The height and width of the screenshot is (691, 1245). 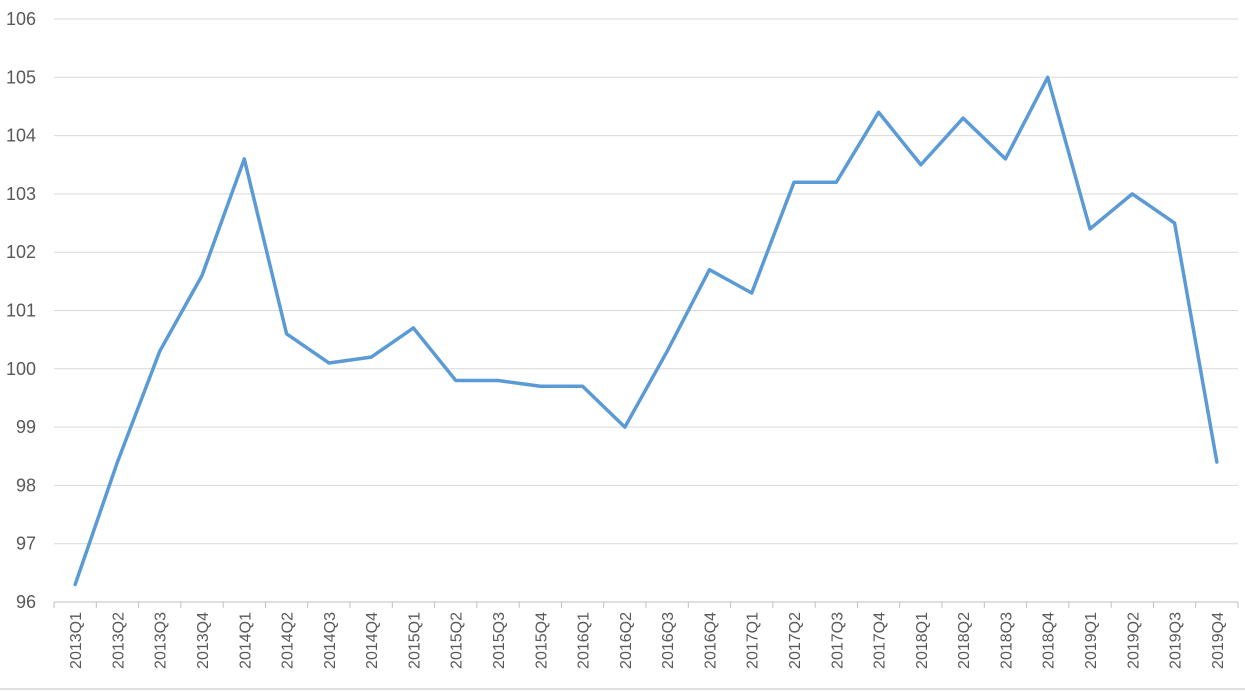 I want to click on y-tick-label: 103, so click(x=21, y=194).